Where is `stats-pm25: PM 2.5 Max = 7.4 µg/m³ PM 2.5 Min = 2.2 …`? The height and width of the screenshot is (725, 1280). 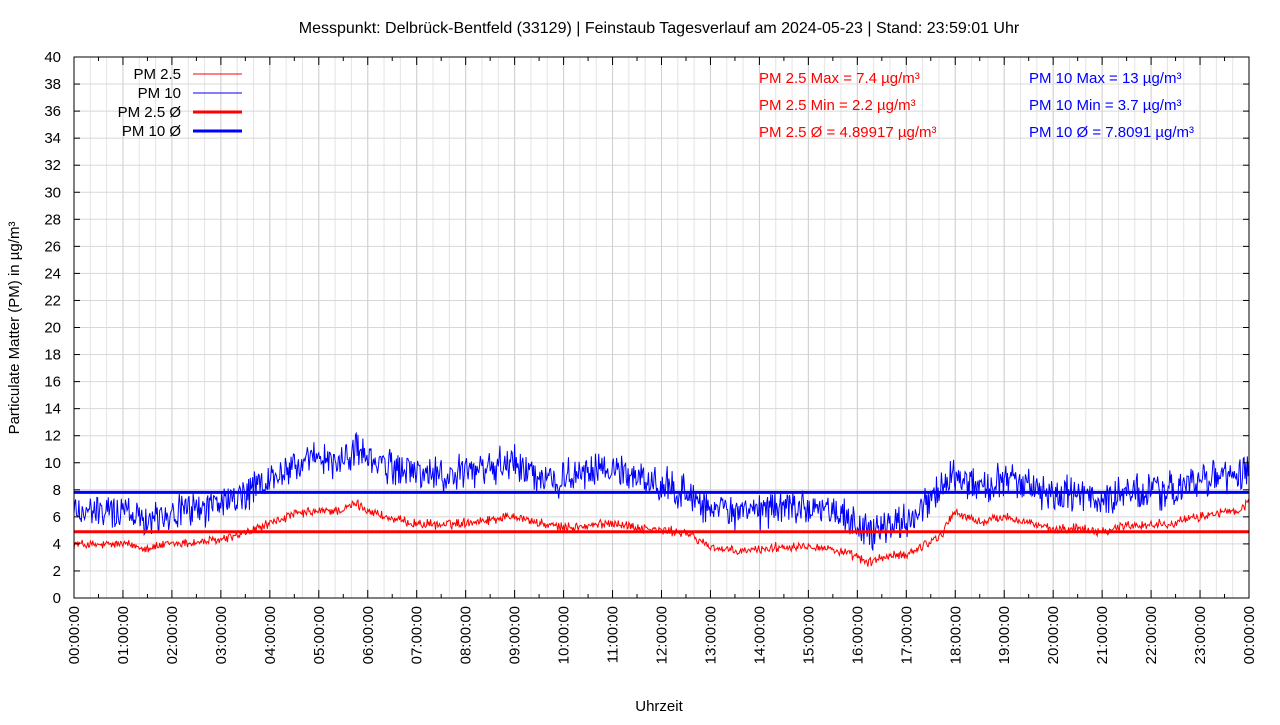
stats-pm25: PM 2.5 Max = 7.4 µg/m³ PM 2.5 Min = 2.2 … is located at coordinates (847, 105).